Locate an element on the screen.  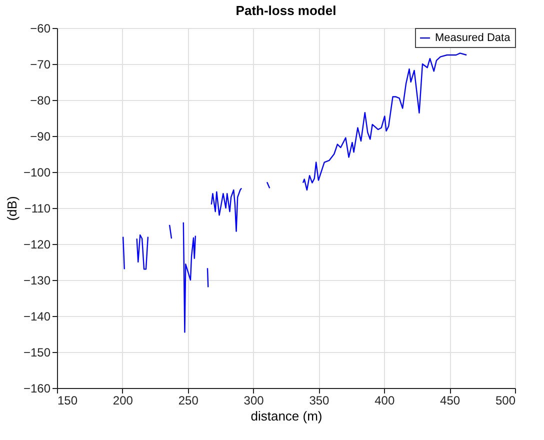
x-tick-label: 400 is located at coordinates (384, 401).